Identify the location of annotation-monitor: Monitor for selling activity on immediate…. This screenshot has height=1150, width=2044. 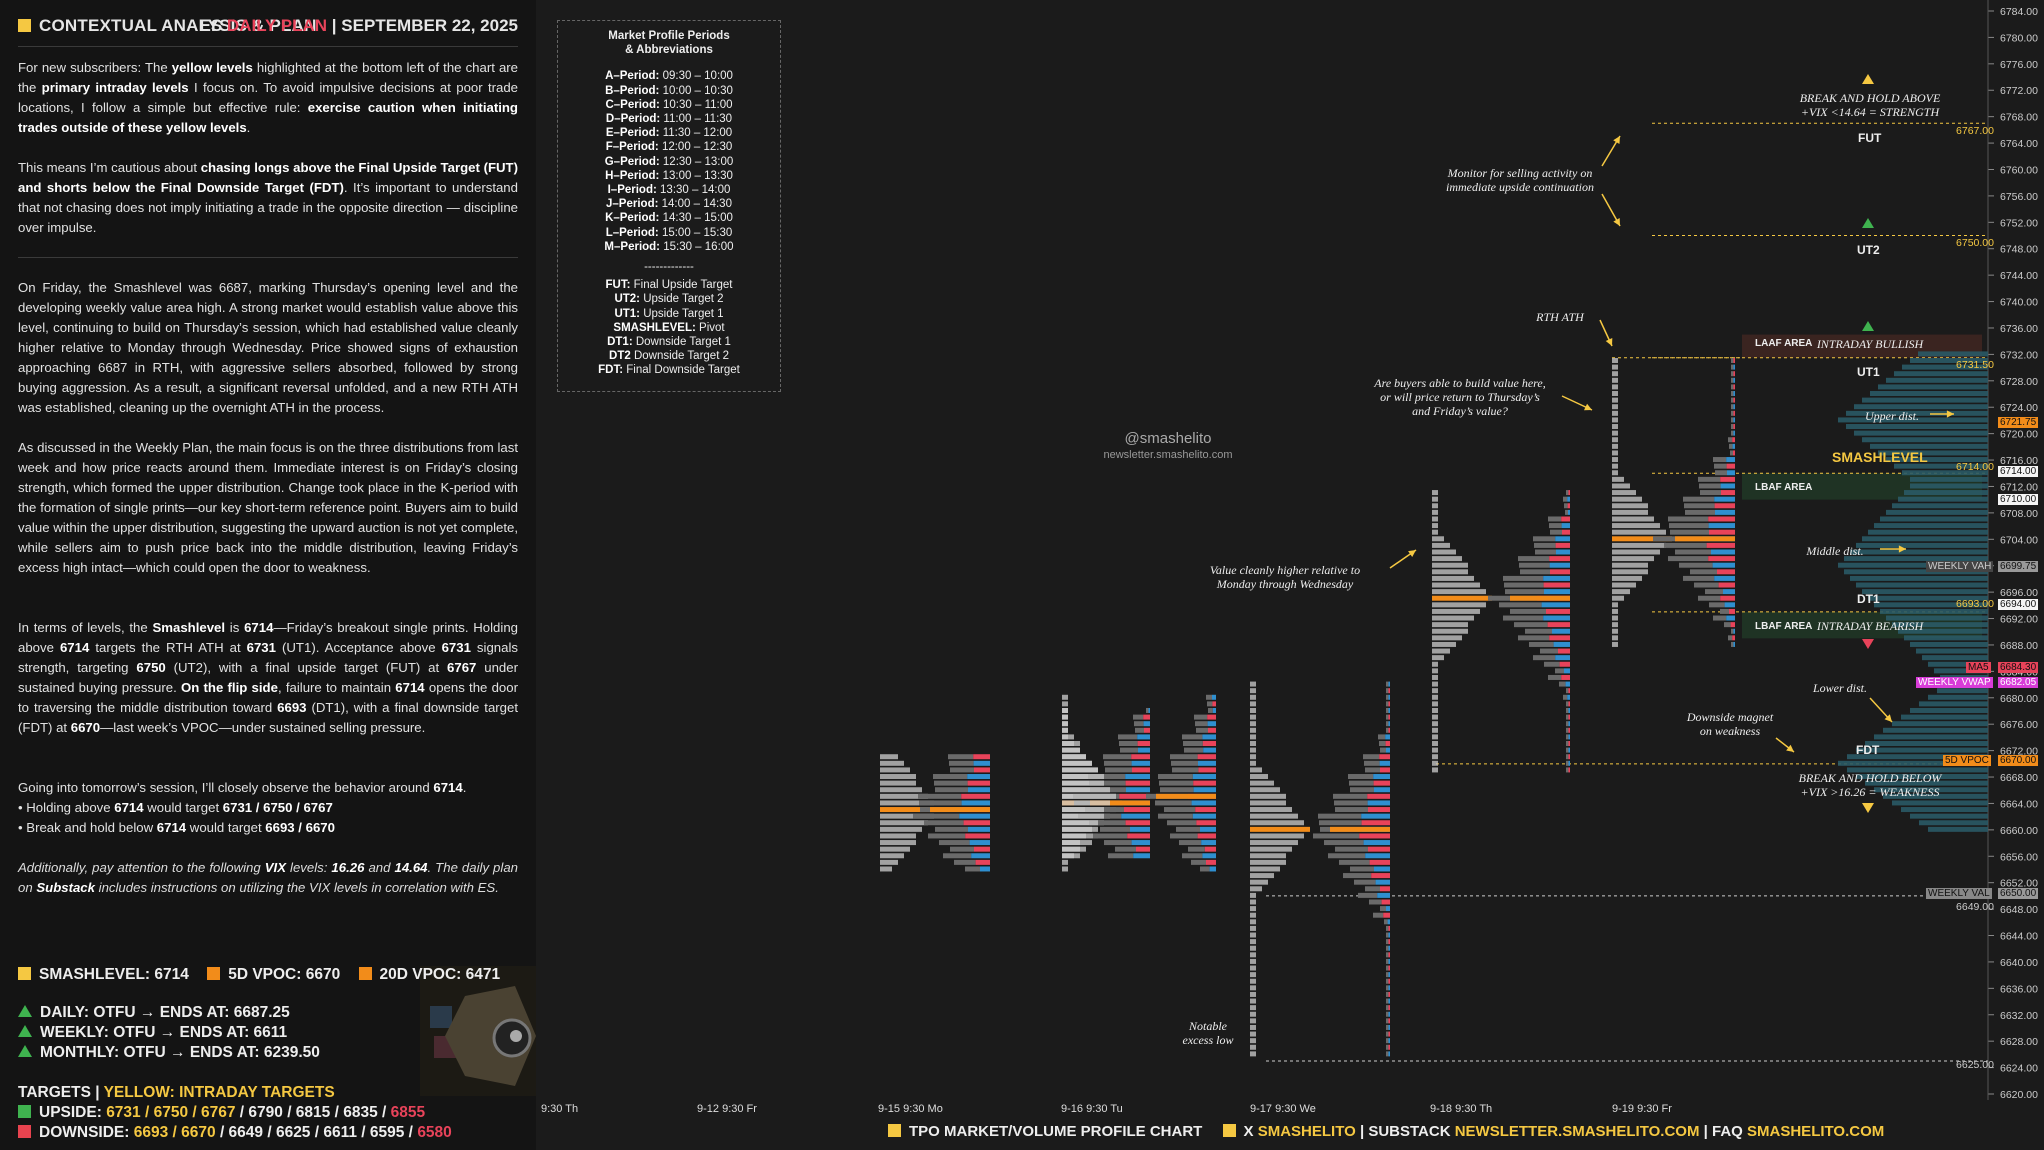
(1520, 180).